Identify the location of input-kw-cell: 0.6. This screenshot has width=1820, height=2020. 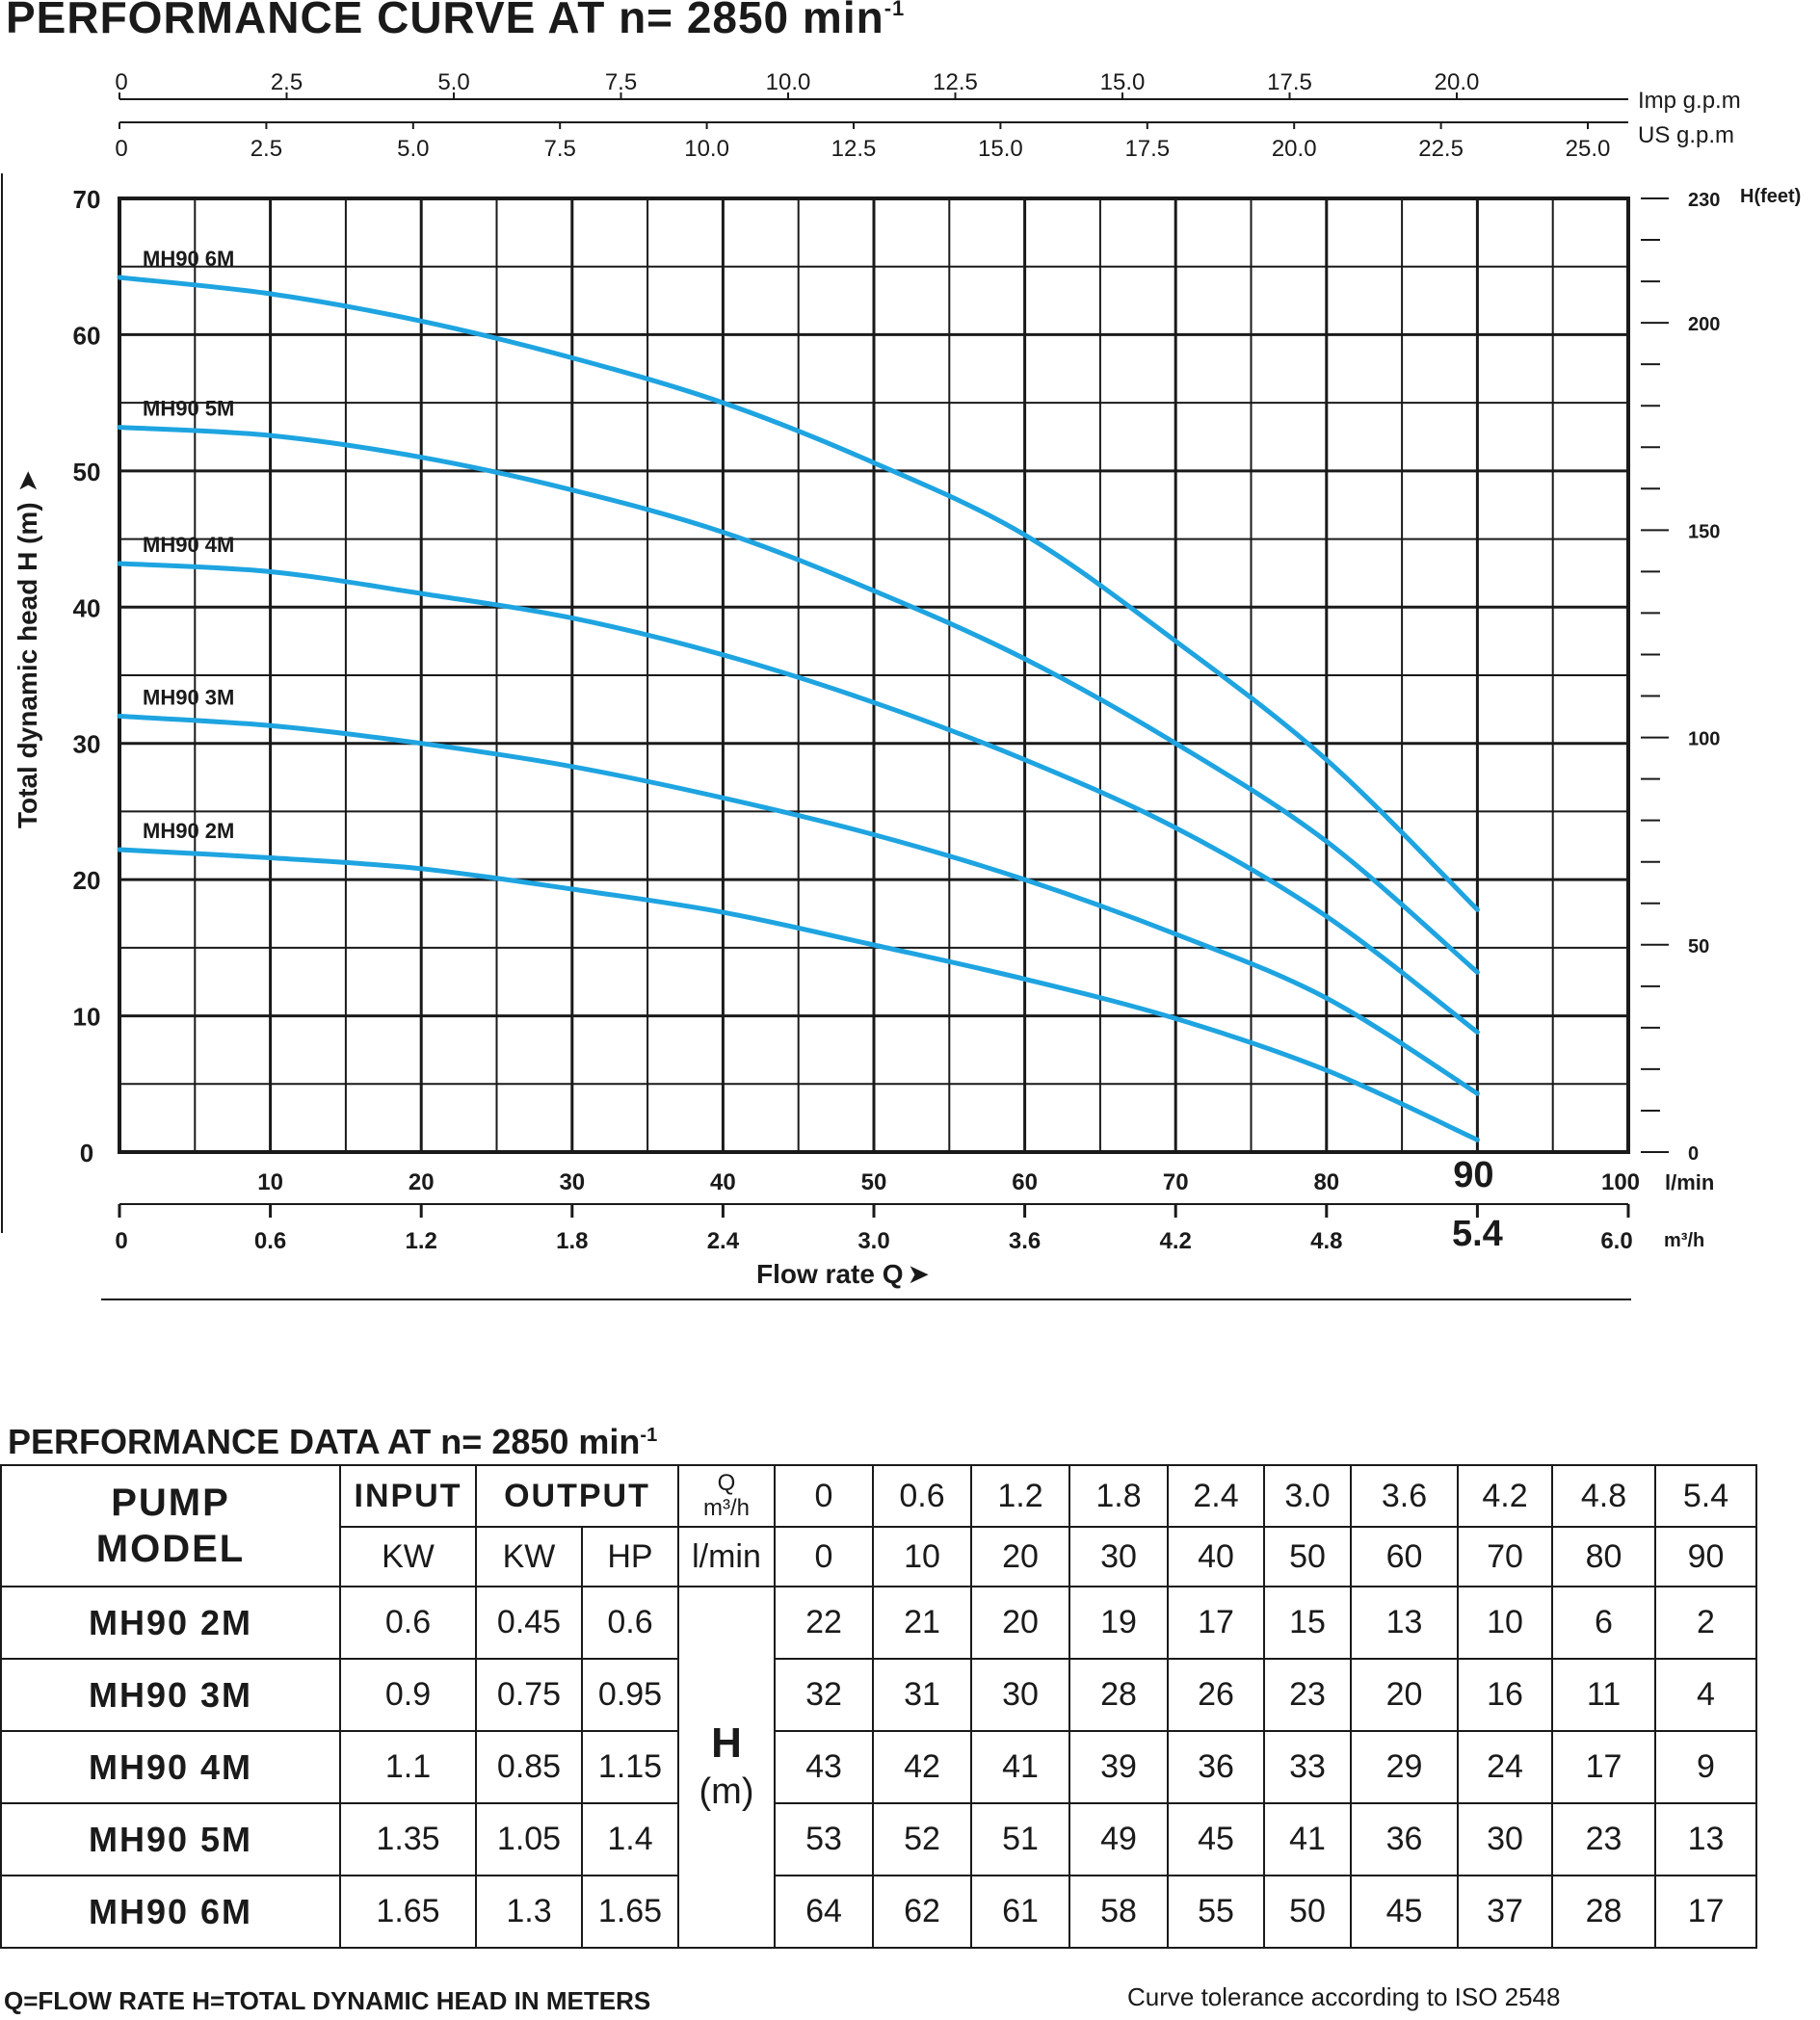
(408, 1623).